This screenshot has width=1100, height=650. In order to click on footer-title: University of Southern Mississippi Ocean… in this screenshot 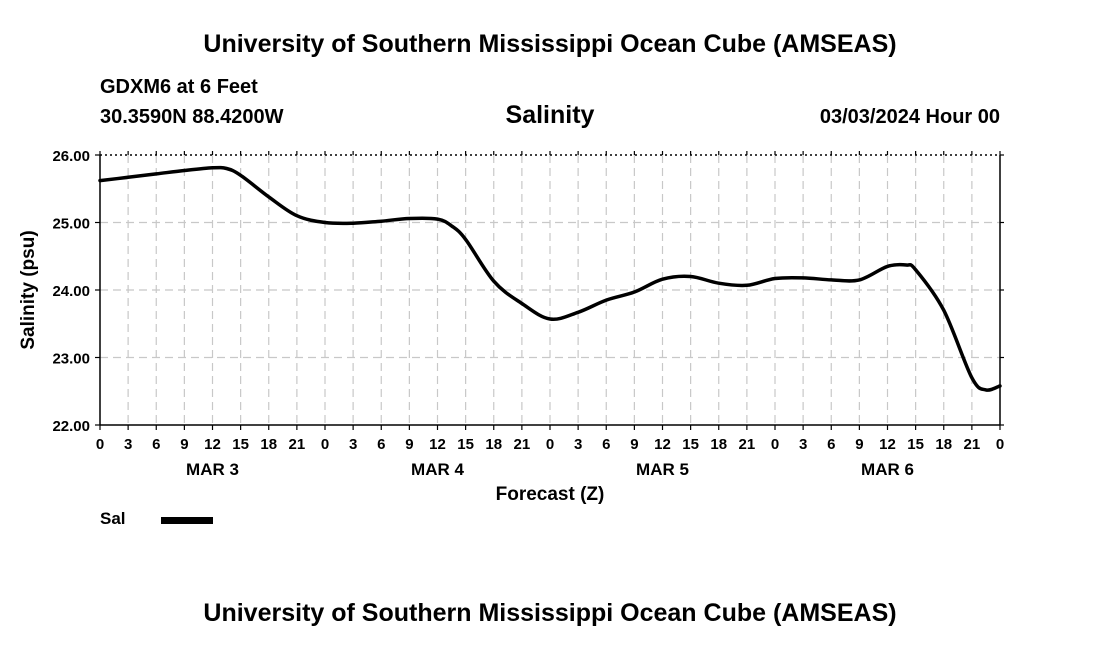, I will do `click(550, 613)`.